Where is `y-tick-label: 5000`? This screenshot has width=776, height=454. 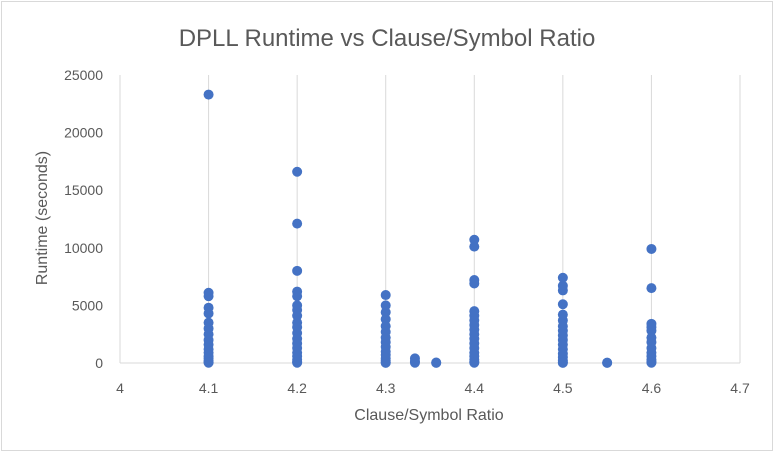 y-tick-label: 5000 is located at coordinates (87, 305).